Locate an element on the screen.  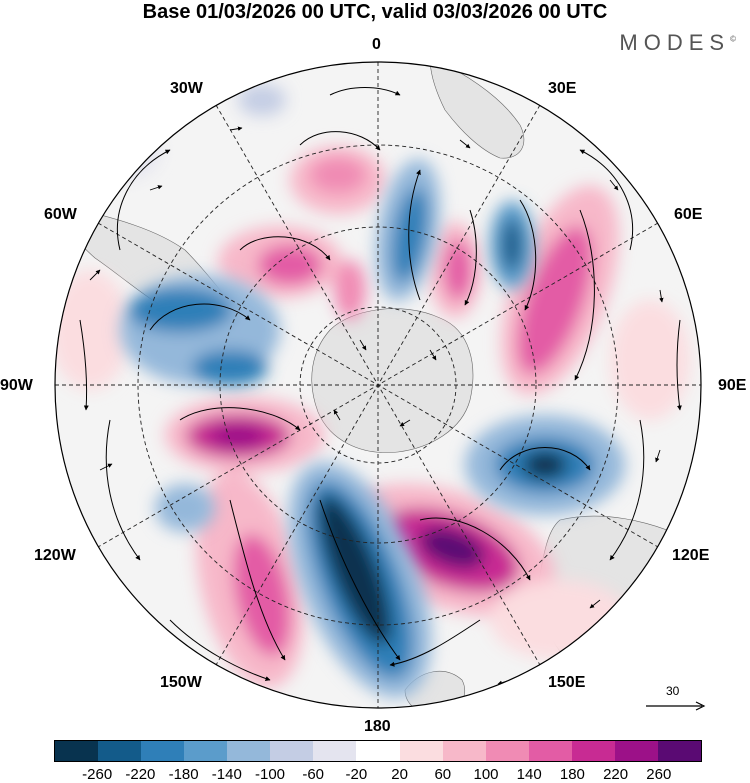
colorbar-tick-label: 60 is located at coordinates (443, 774).